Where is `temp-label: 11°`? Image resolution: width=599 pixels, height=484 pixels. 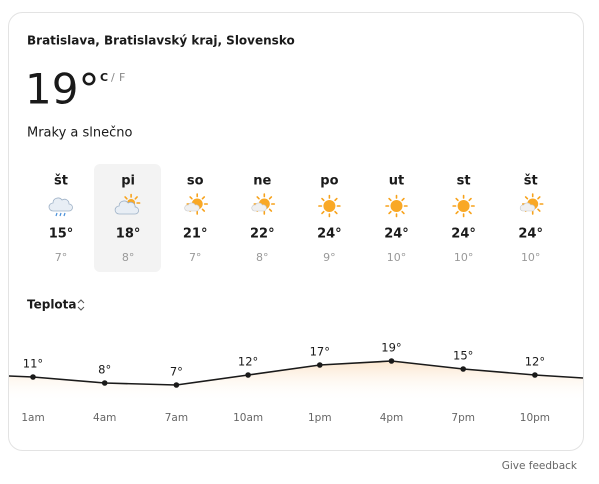
temp-label: 11° is located at coordinates (33, 364).